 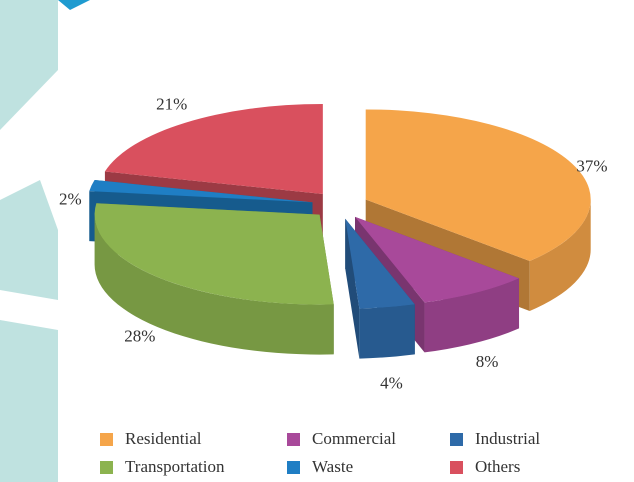 What do you see at coordinates (497, 466) in the screenshot?
I see `legend-label: Others` at bounding box center [497, 466].